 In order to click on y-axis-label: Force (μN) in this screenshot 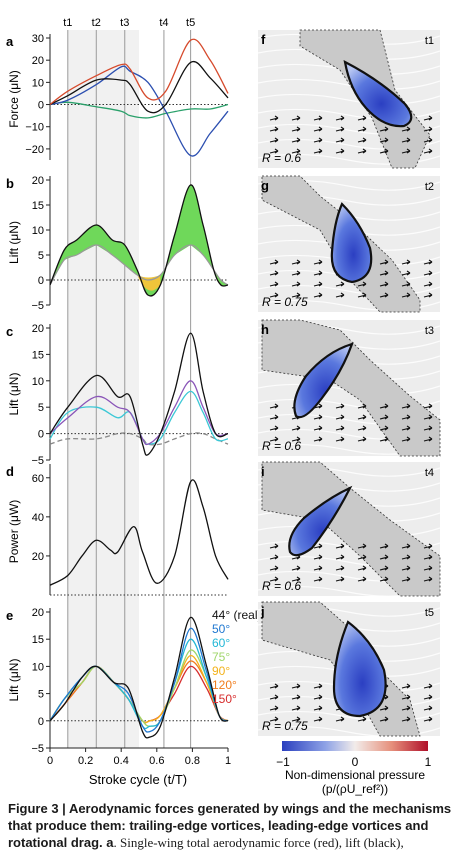, I will do `click(14, 99)`.